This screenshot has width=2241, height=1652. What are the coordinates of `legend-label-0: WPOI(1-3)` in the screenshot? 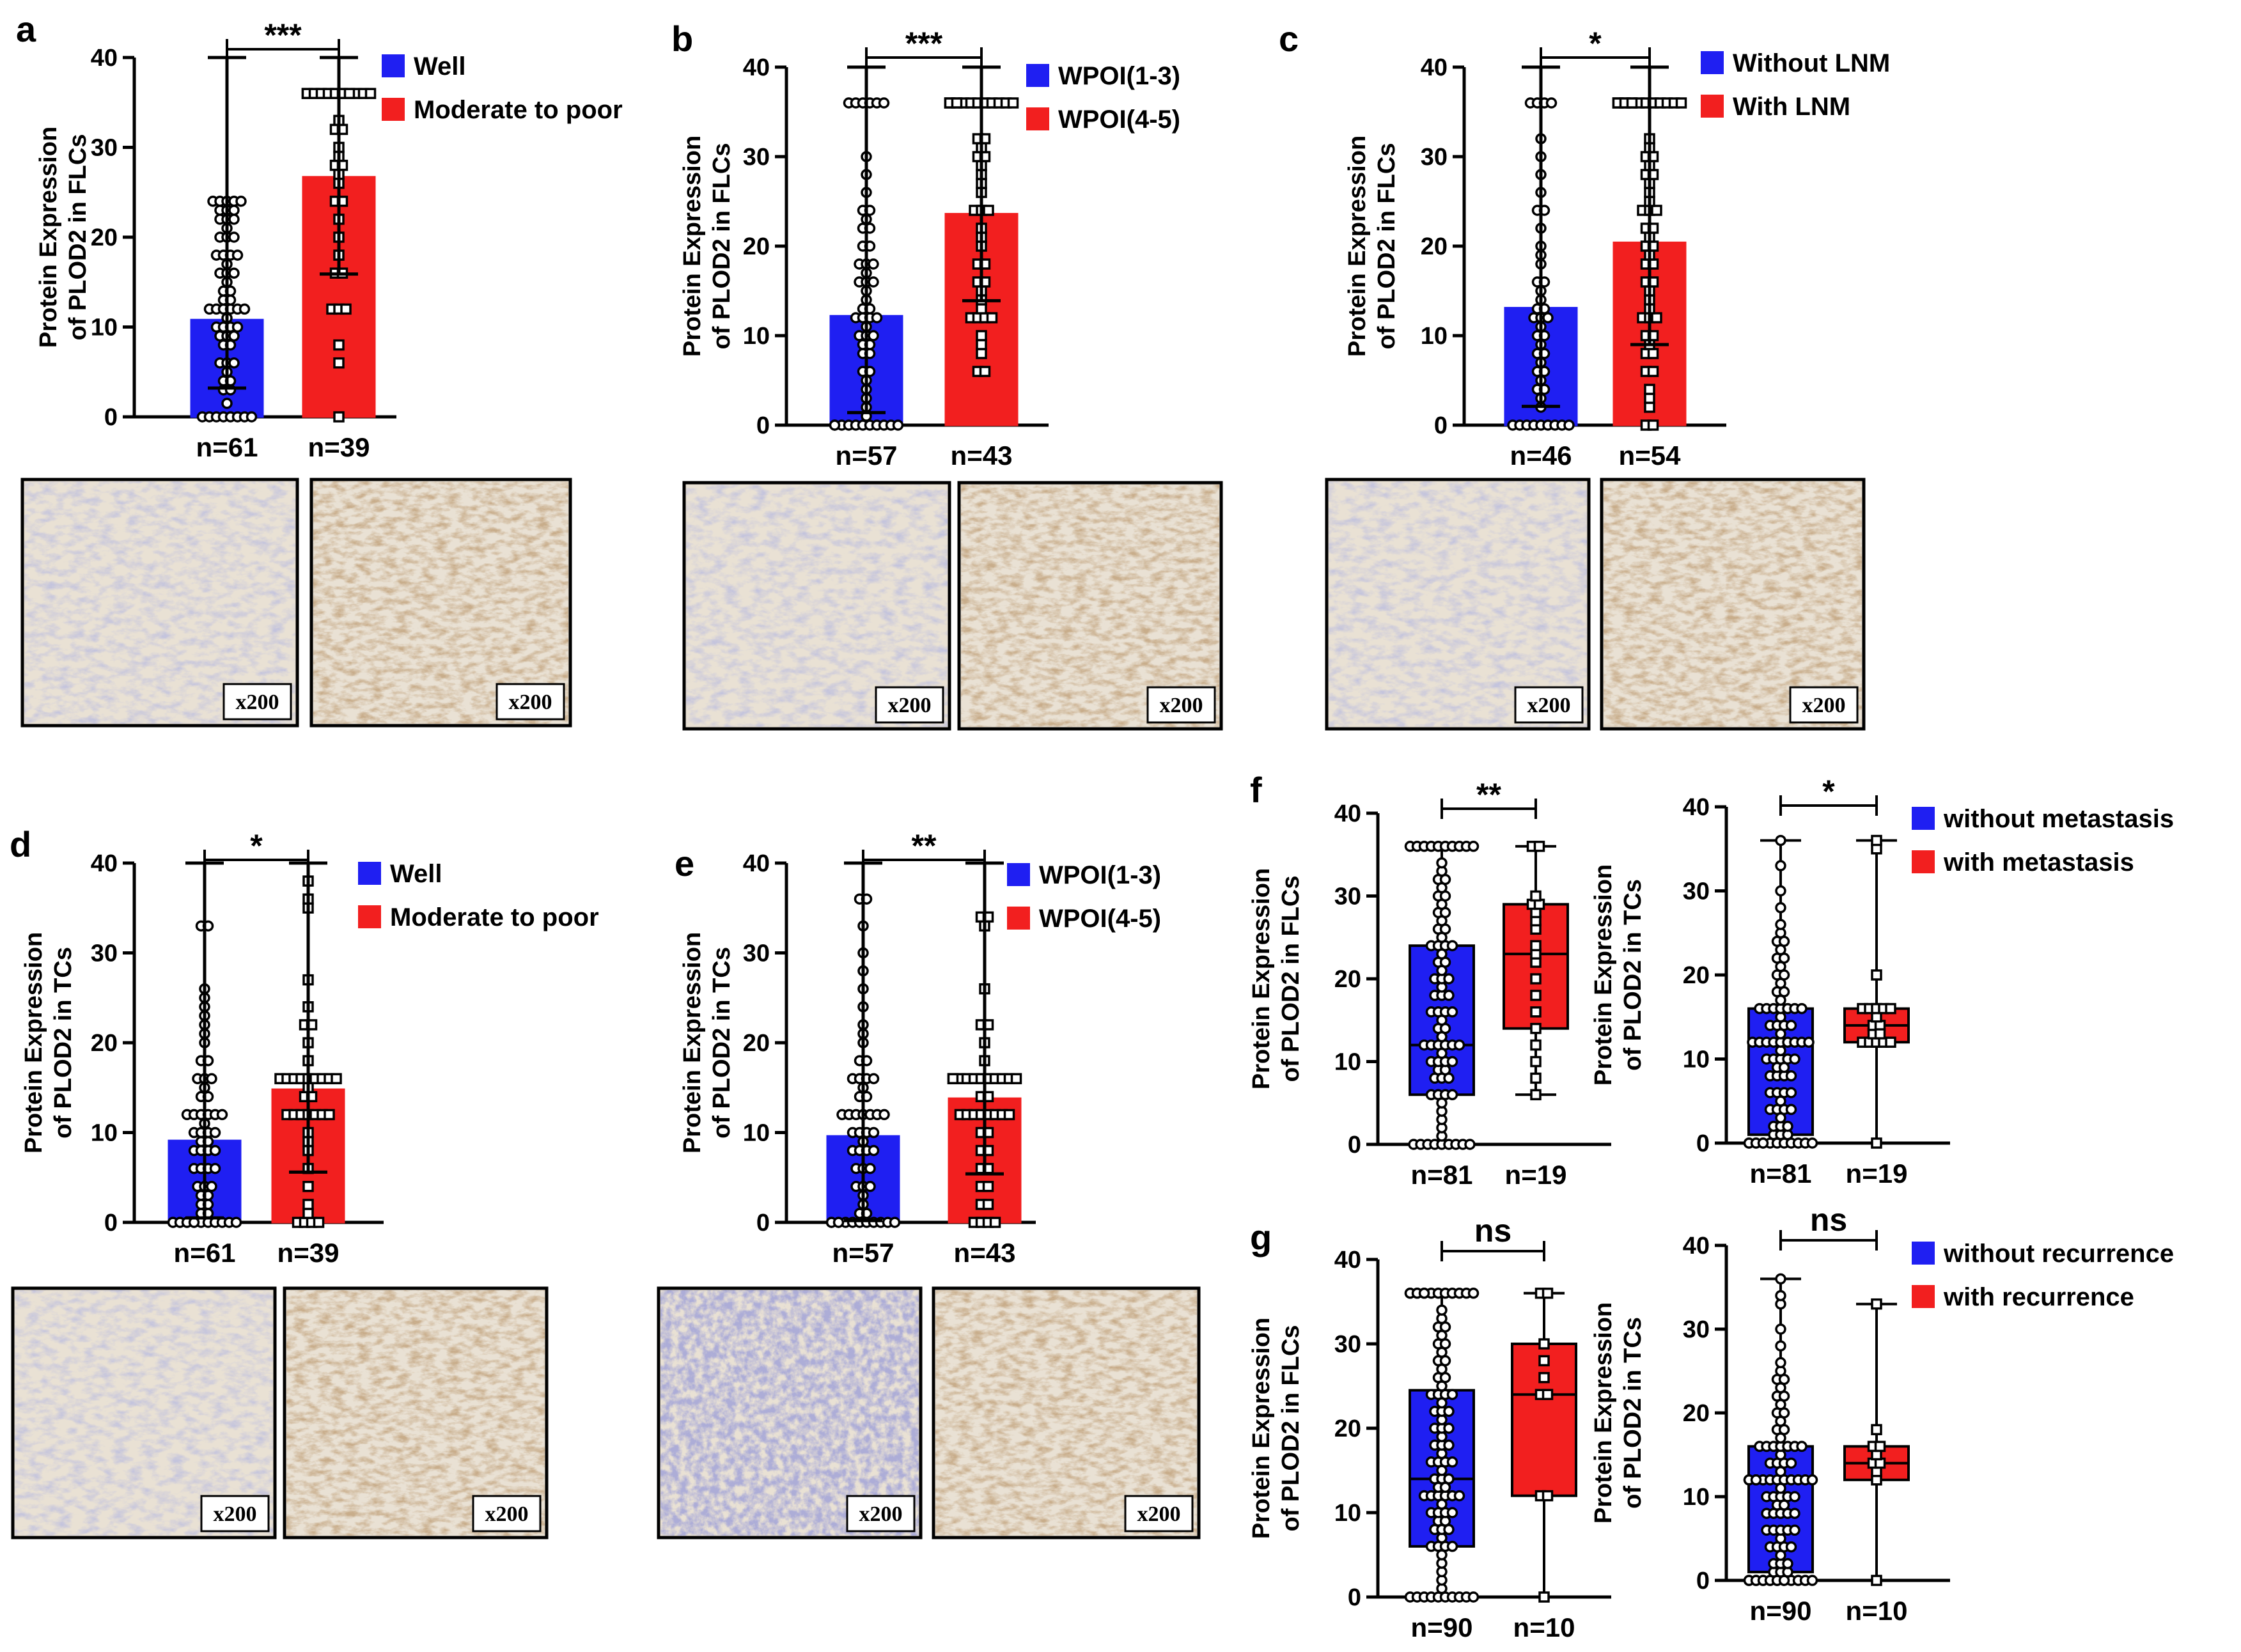 It's located at (1119, 76).